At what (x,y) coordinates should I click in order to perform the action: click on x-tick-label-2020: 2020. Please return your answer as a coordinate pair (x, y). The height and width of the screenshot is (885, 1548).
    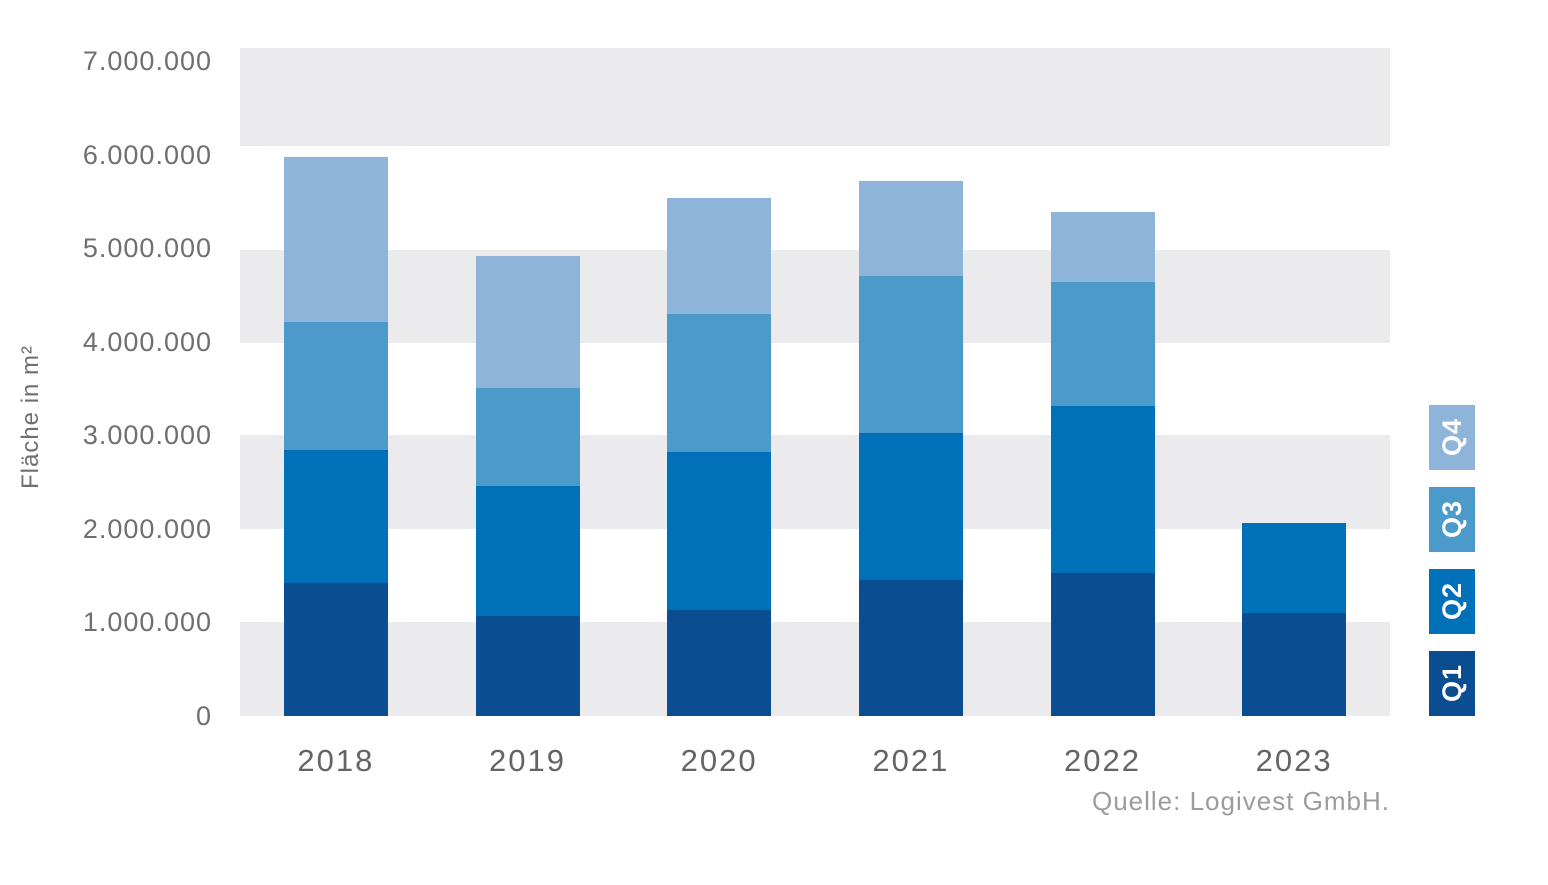
    Looking at the image, I should click on (719, 760).